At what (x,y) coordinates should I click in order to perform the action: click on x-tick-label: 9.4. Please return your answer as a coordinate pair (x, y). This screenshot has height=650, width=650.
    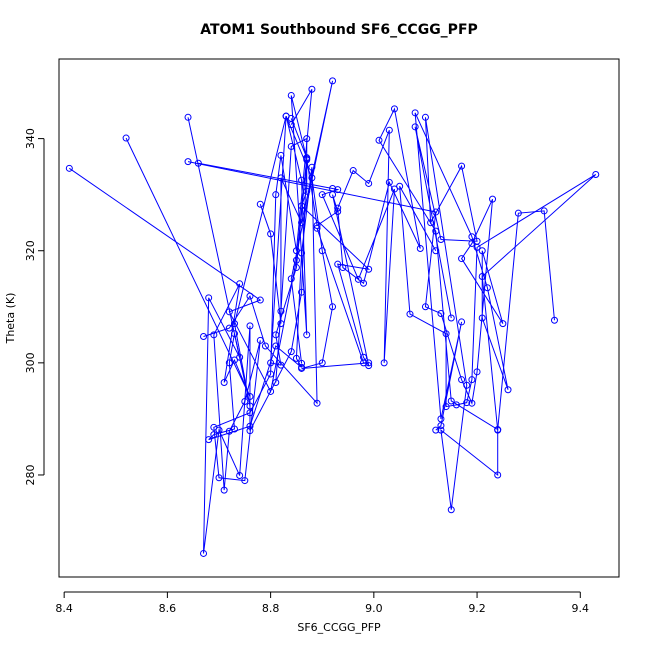
    Looking at the image, I should click on (581, 608).